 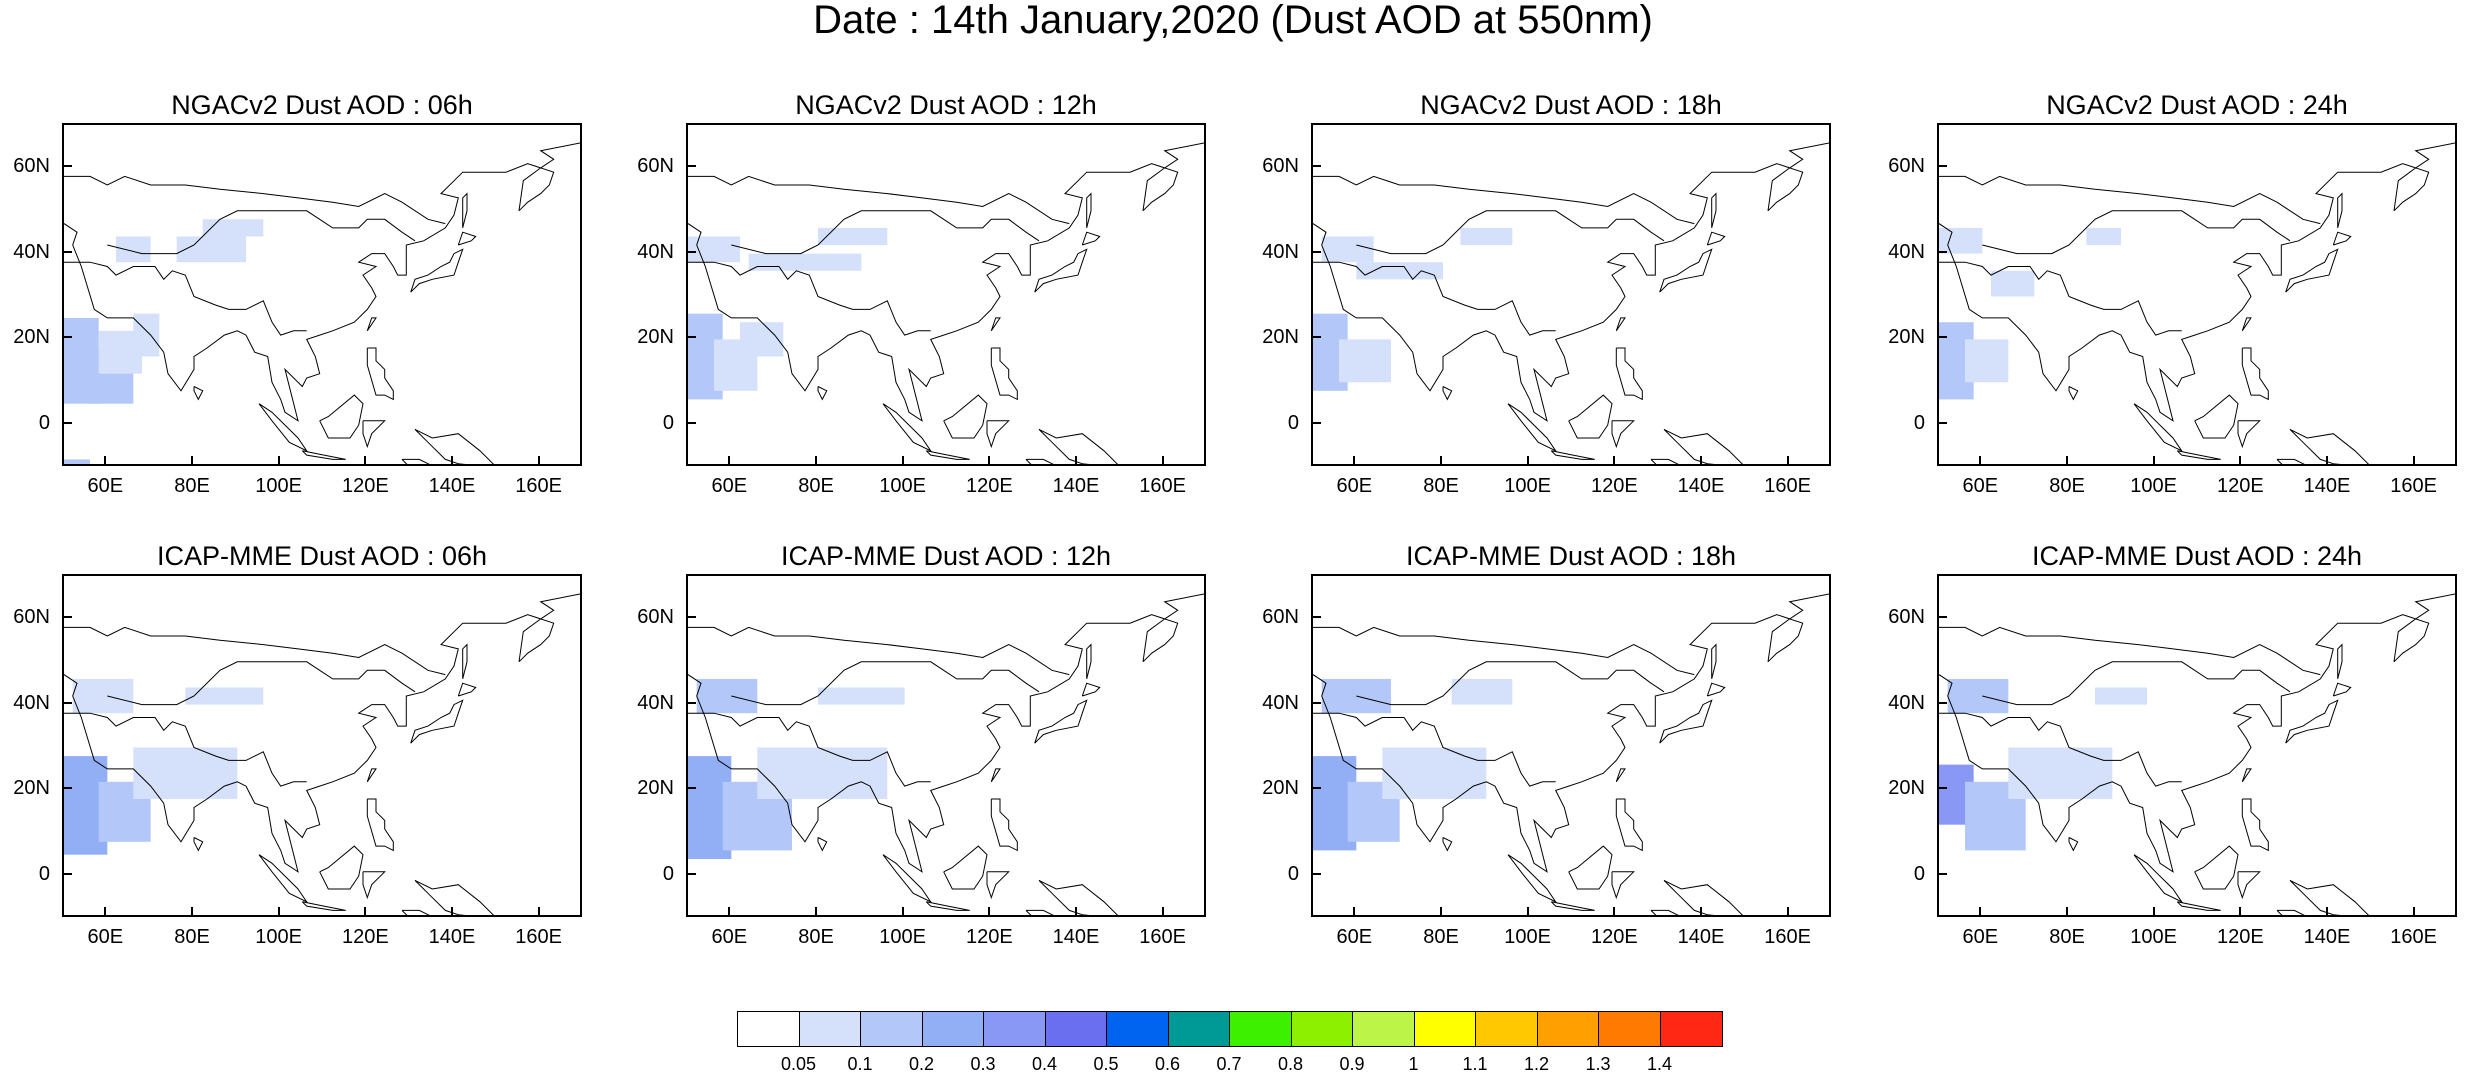 What do you see at coordinates (946, 105) in the screenshot?
I see `panel-title: NGACv2 Dust AOD : 12h` at bounding box center [946, 105].